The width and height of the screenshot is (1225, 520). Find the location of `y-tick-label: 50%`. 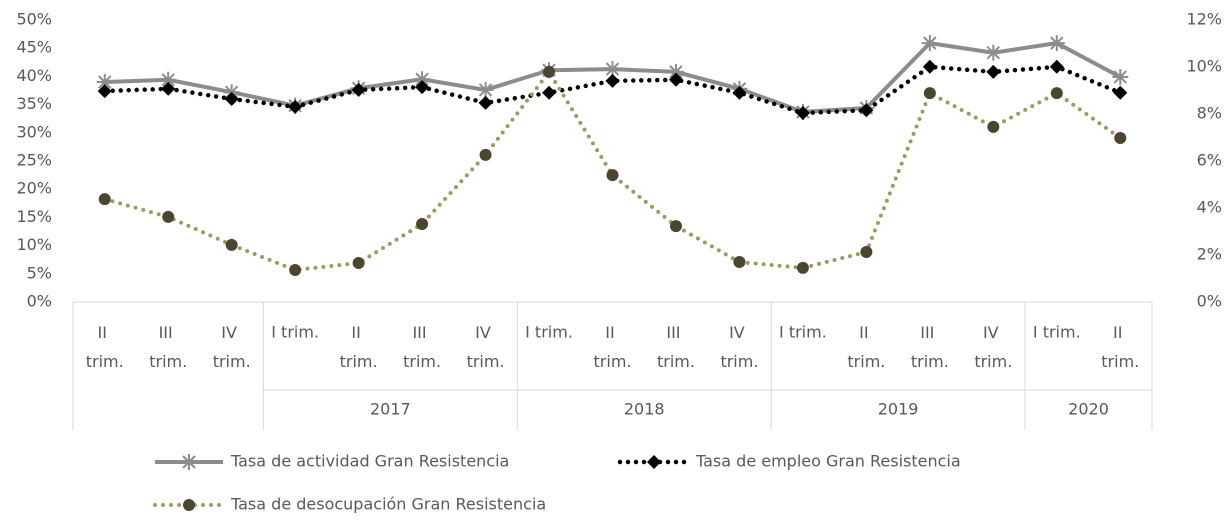

y-tick-label: 50% is located at coordinates (34, 19).